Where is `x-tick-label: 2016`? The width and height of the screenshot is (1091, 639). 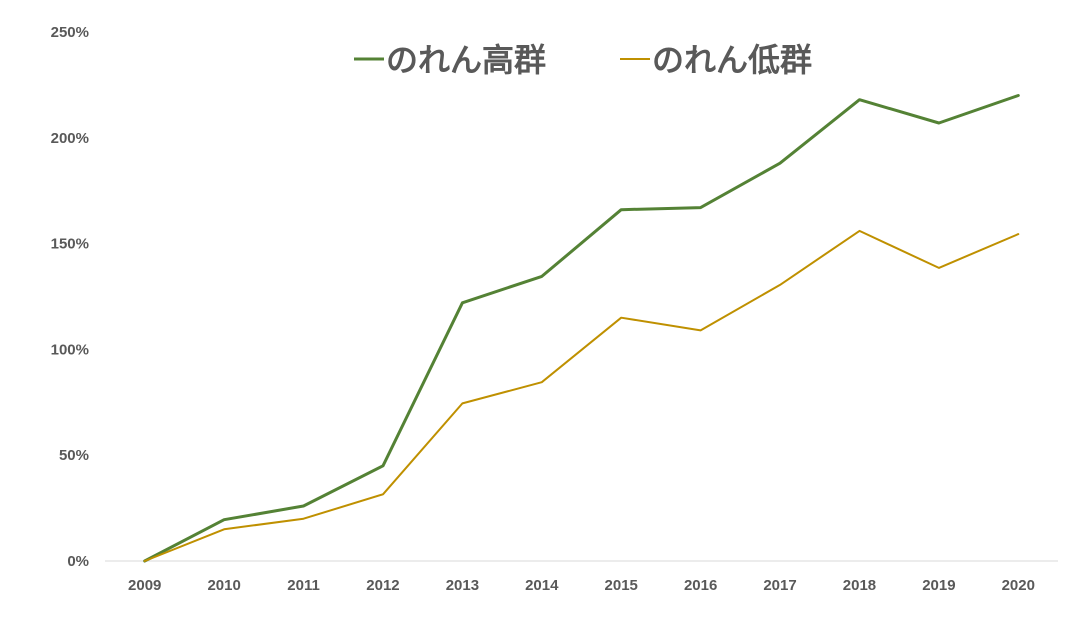
x-tick-label: 2016 is located at coordinates (700, 585).